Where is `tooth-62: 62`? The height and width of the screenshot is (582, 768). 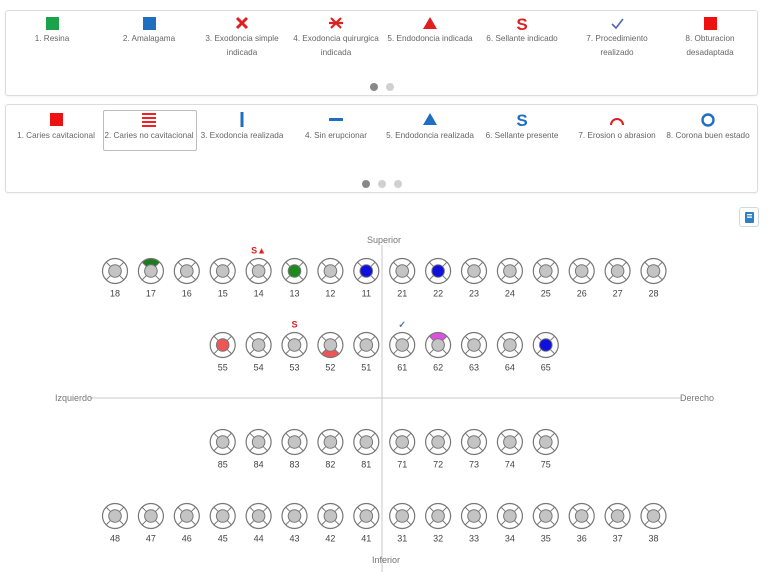 tooth-62: 62 is located at coordinates (438, 352).